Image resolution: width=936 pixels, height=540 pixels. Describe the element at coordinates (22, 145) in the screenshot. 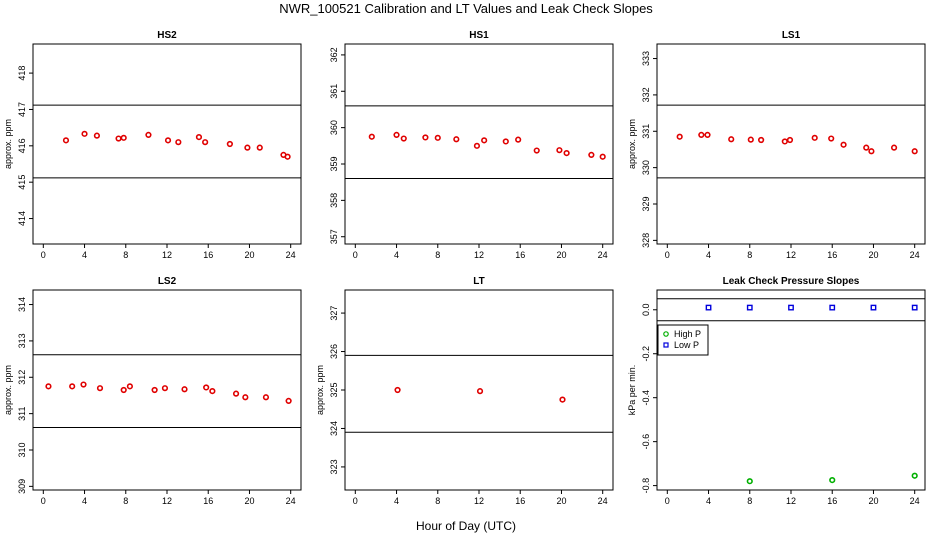

I see `y-tick-label: 416` at that location.